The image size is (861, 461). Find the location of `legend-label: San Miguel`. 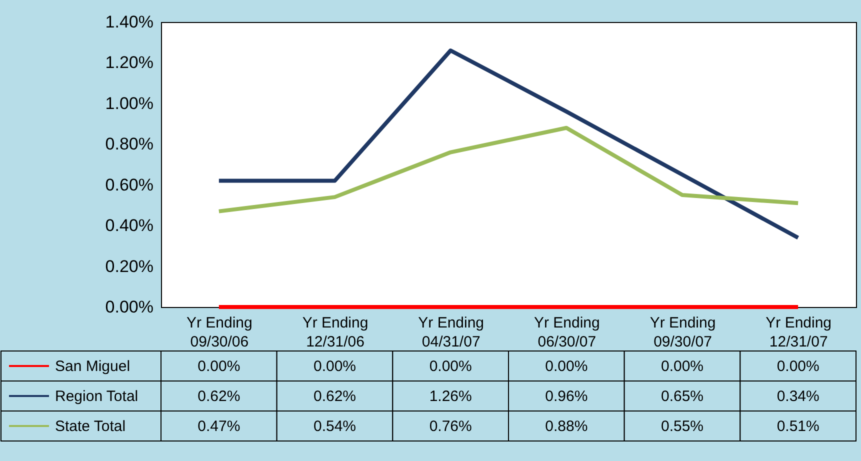

legend-label: San Miguel is located at coordinates (92, 366).